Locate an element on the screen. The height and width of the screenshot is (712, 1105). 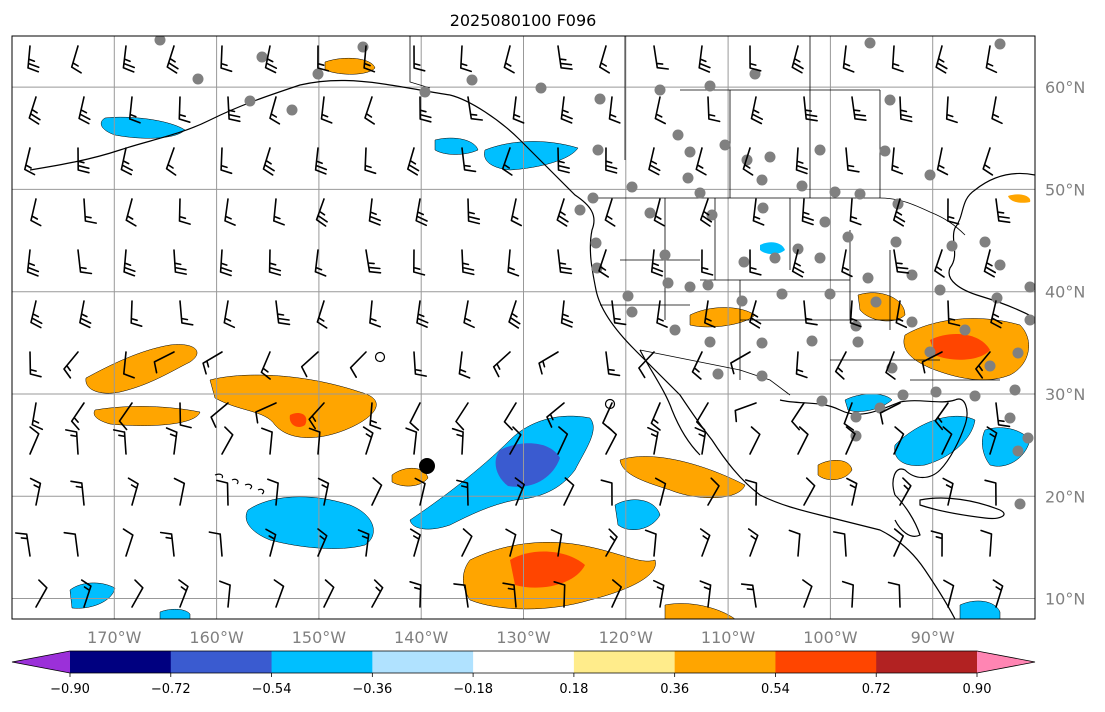
colorbar-label: −0.18 is located at coordinates (473, 689).